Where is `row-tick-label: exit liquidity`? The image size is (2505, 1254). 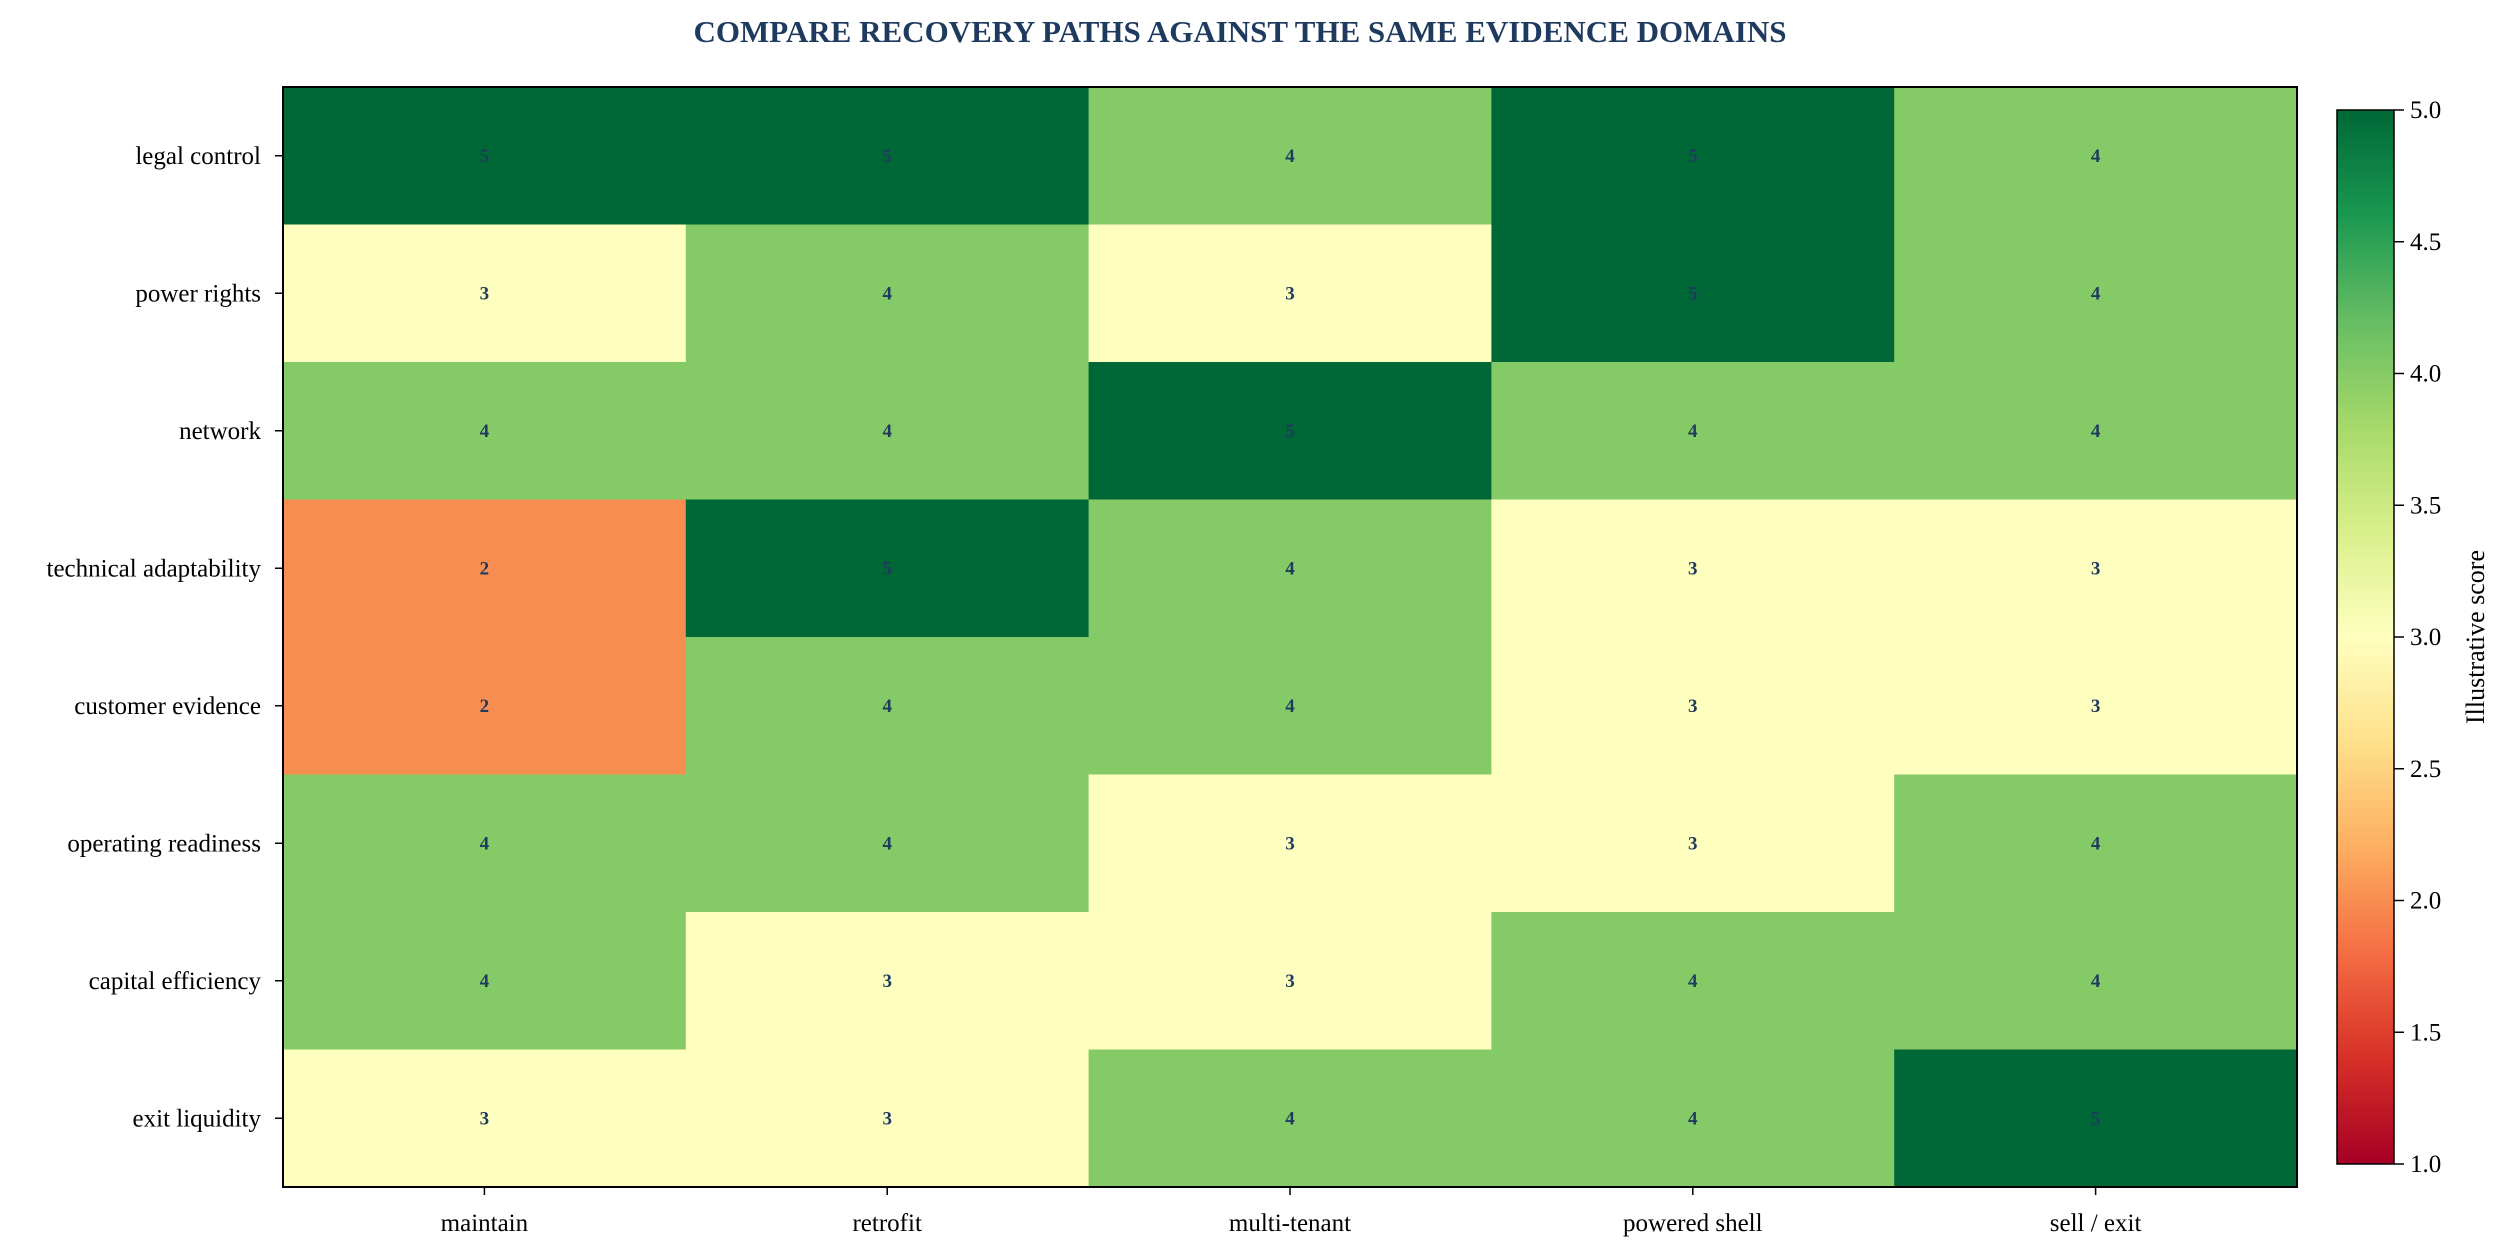
row-tick-label: exit liquidity is located at coordinates (197, 1118).